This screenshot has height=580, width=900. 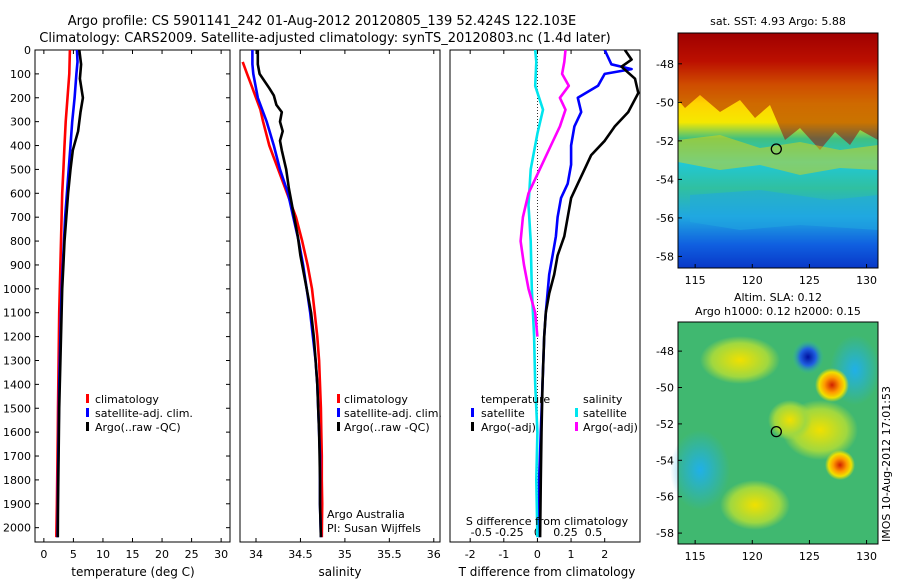 What do you see at coordinates (221, 554) in the screenshot?
I see `x-tick-label: 30` at bounding box center [221, 554].